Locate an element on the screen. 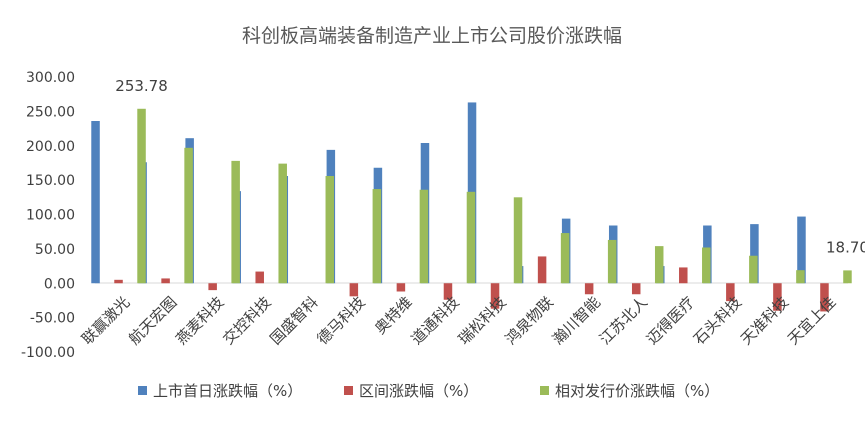  x-tick-label: 鸿泉物联 is located at coordinates (529, 320).